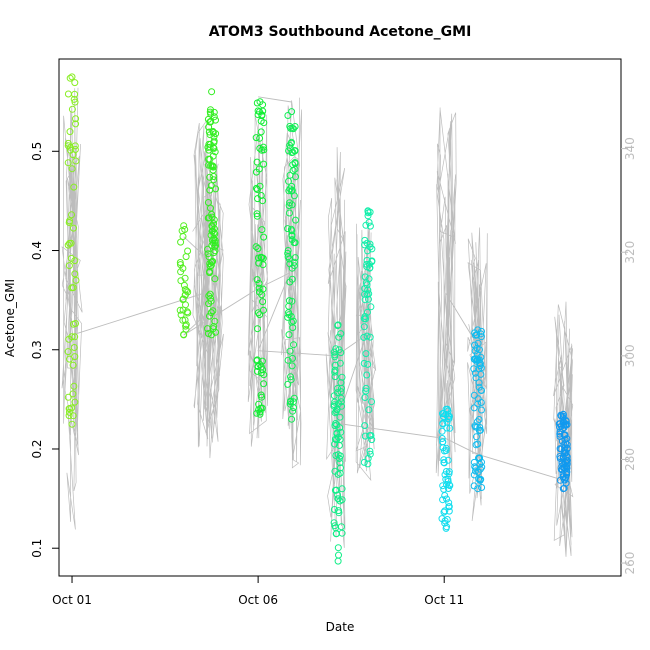  What do you see at coordinates (340, 32) in the screenshot?
I see `chart-title: ATOM3 Southbound Acetone_GMI` at bounding box center [340, 32].